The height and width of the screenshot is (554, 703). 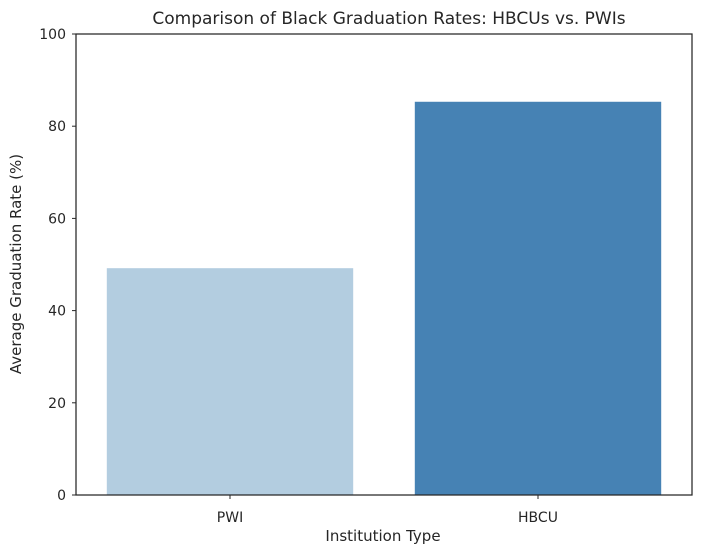 What do you see at coordinates (57, 219) in the screenshot?
I see `y-tick-label-60: 60` at bounding box center [57, 219].